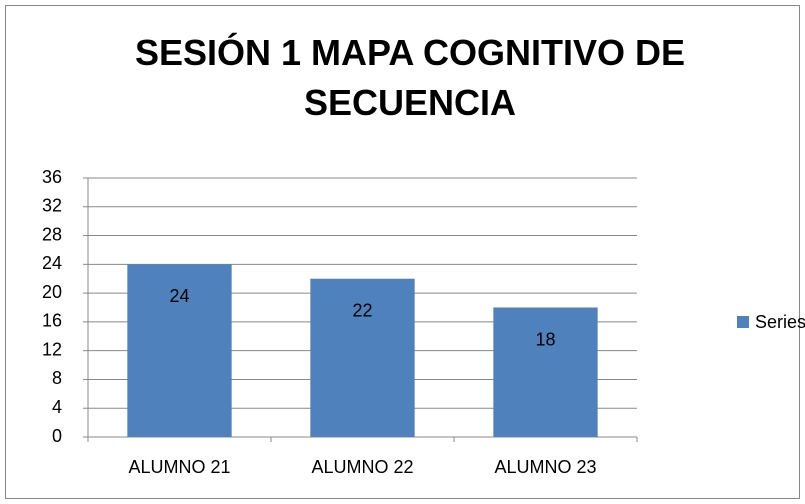 Image resolution: width=805 pixels, height=504 pixels. I want to click on y-tick-label: 12, so click(52, 349).